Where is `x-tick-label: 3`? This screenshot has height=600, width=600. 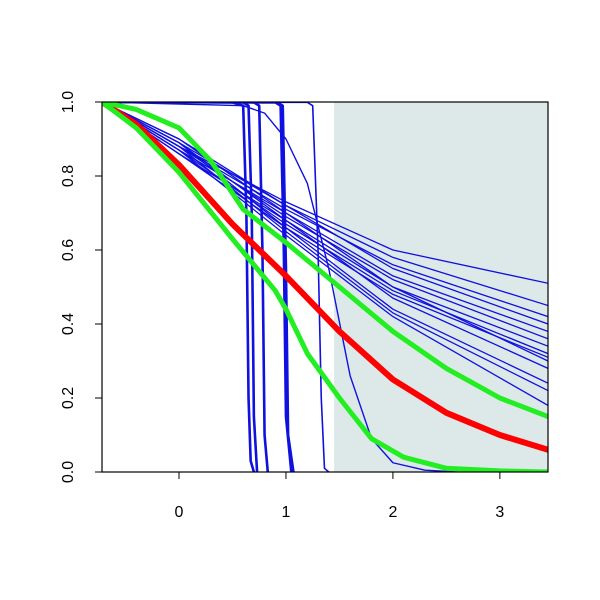 x-tick-label: 3 is located at coordinates (499, 512).